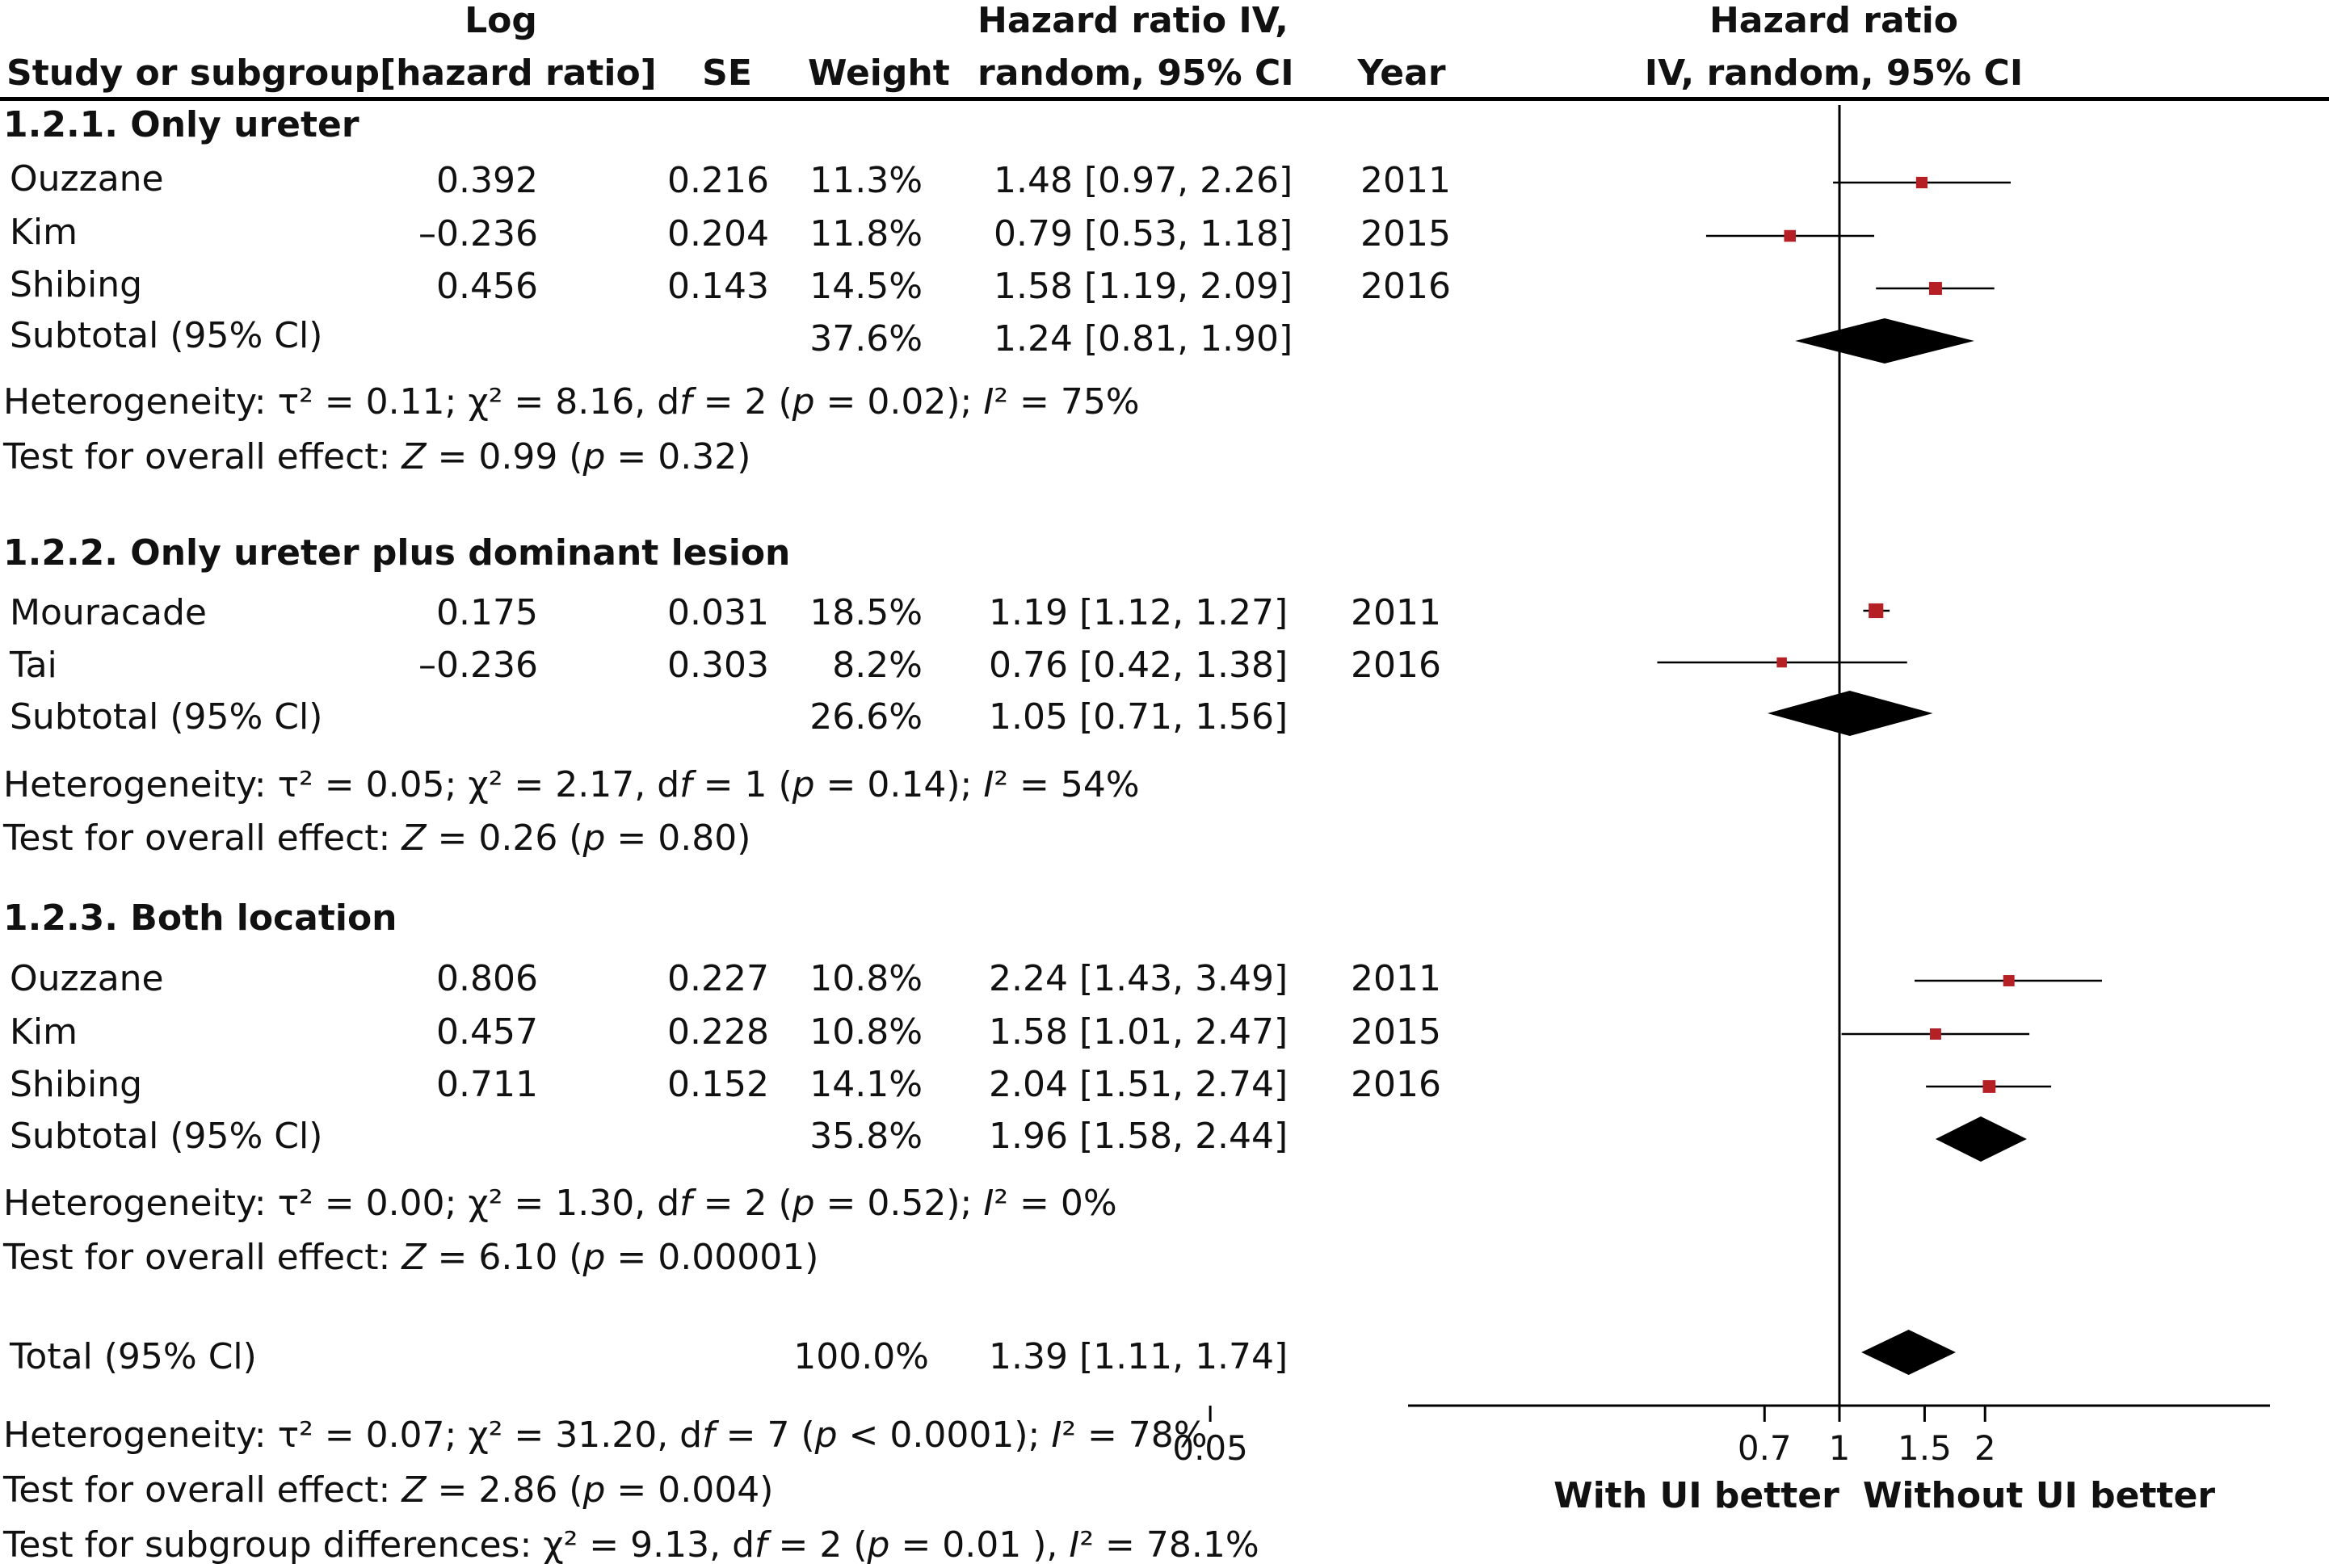 The height and width of the screenshot is (1568, 2329). Describe the element at coordinates (487, 612) in the screenshot. I see `log-hr: 0.175` at that location.